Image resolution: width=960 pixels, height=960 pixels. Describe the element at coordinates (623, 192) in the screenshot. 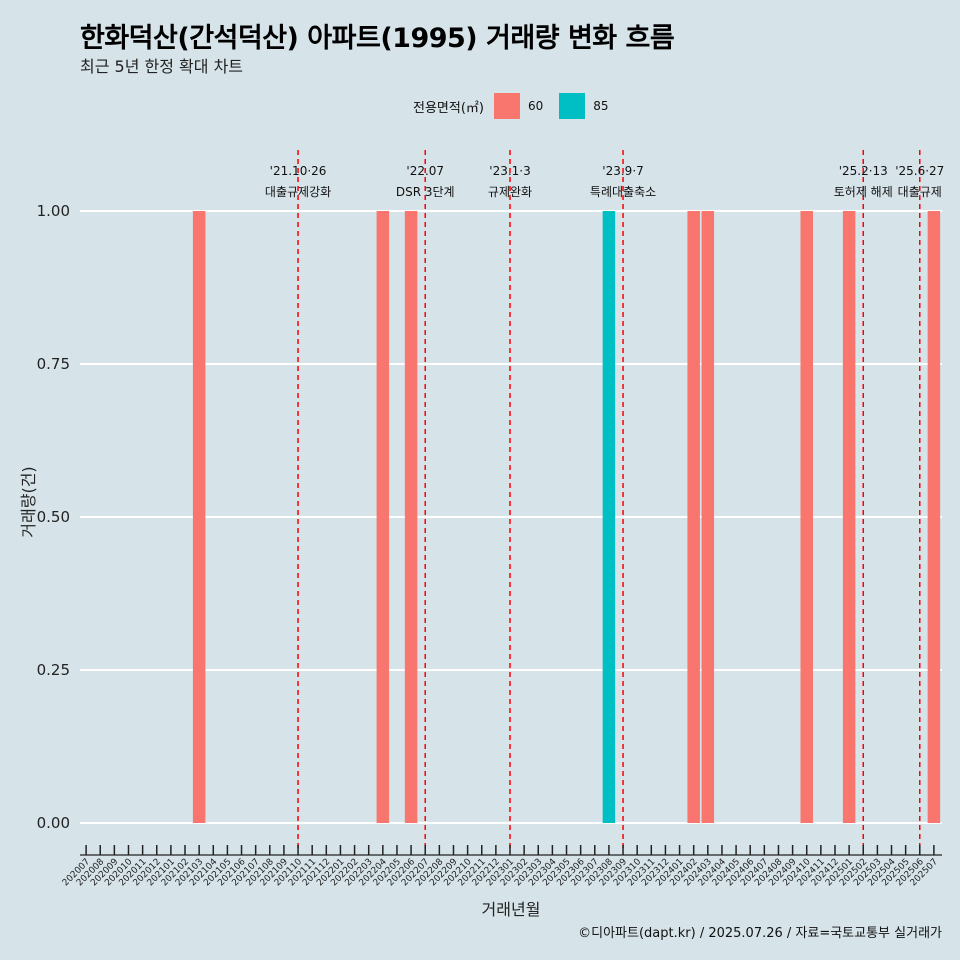

I see `event-desc-label: 특례대출축소` at that location.